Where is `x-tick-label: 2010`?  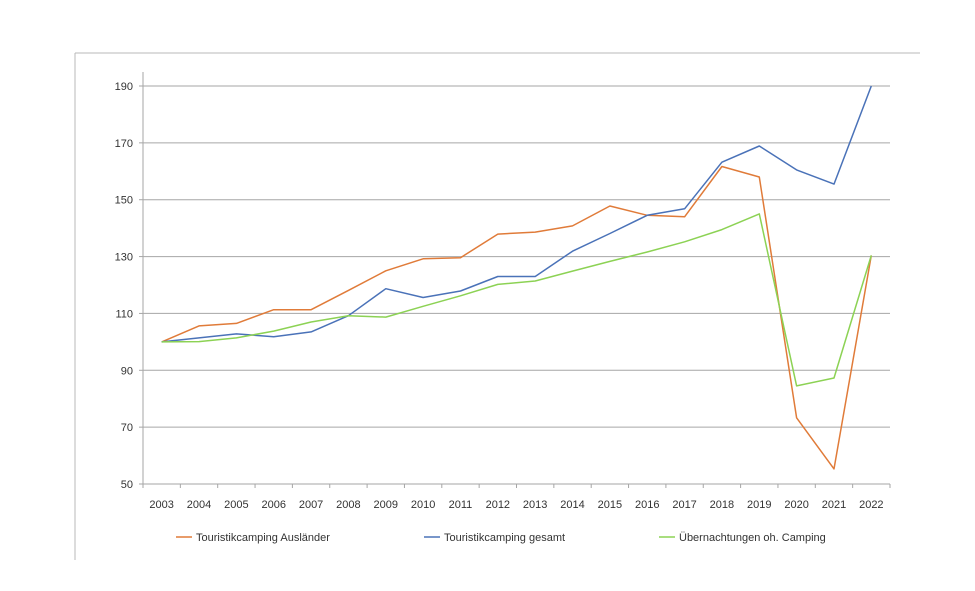 x-tick-label: 2010 is located at coordinates (423, 505).